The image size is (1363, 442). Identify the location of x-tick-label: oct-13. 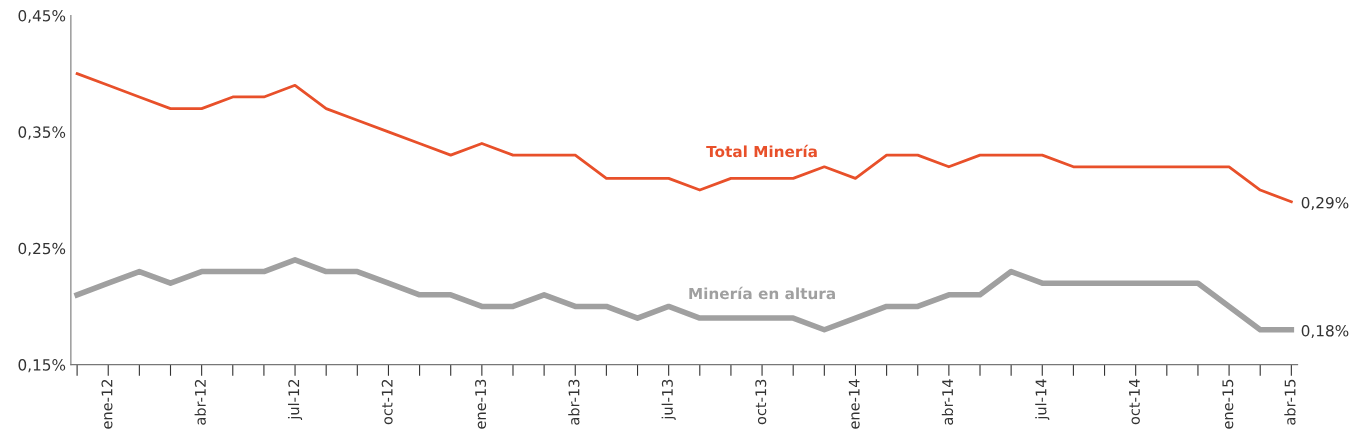
(761, 402).